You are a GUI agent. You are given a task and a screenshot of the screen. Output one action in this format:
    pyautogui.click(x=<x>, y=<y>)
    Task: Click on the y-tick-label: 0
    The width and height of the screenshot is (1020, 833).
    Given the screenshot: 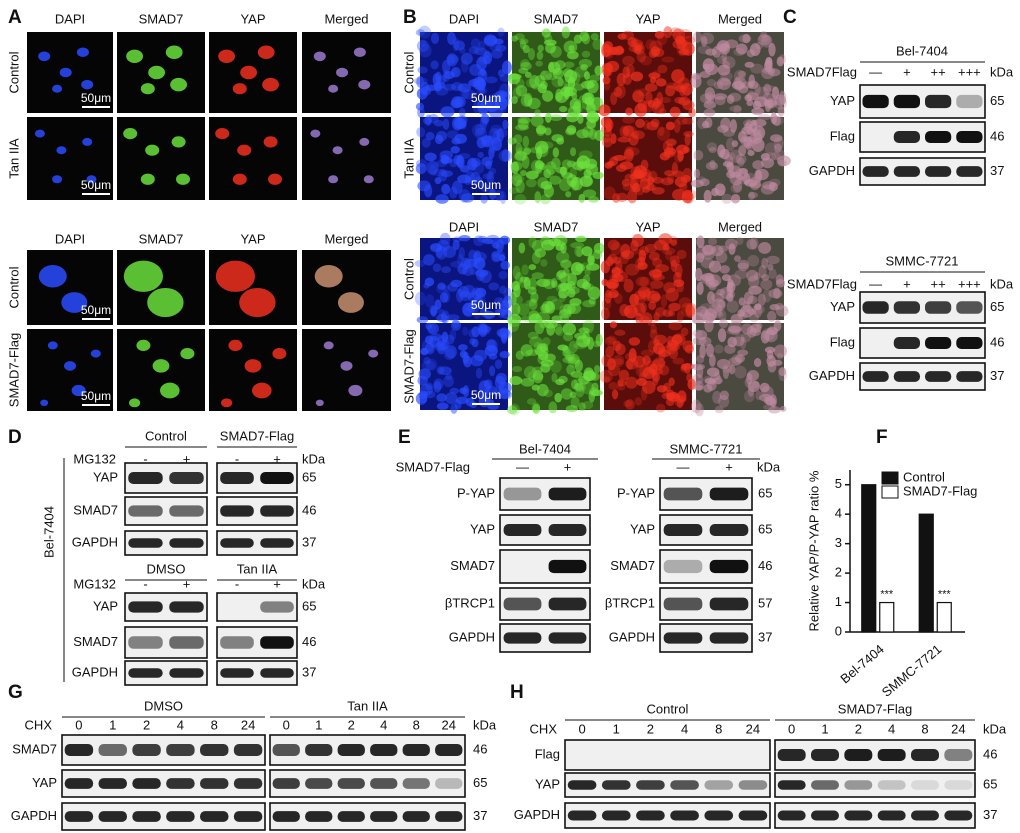 What is the action you would take?
    pyautogui.click(x=838, y=630)
    